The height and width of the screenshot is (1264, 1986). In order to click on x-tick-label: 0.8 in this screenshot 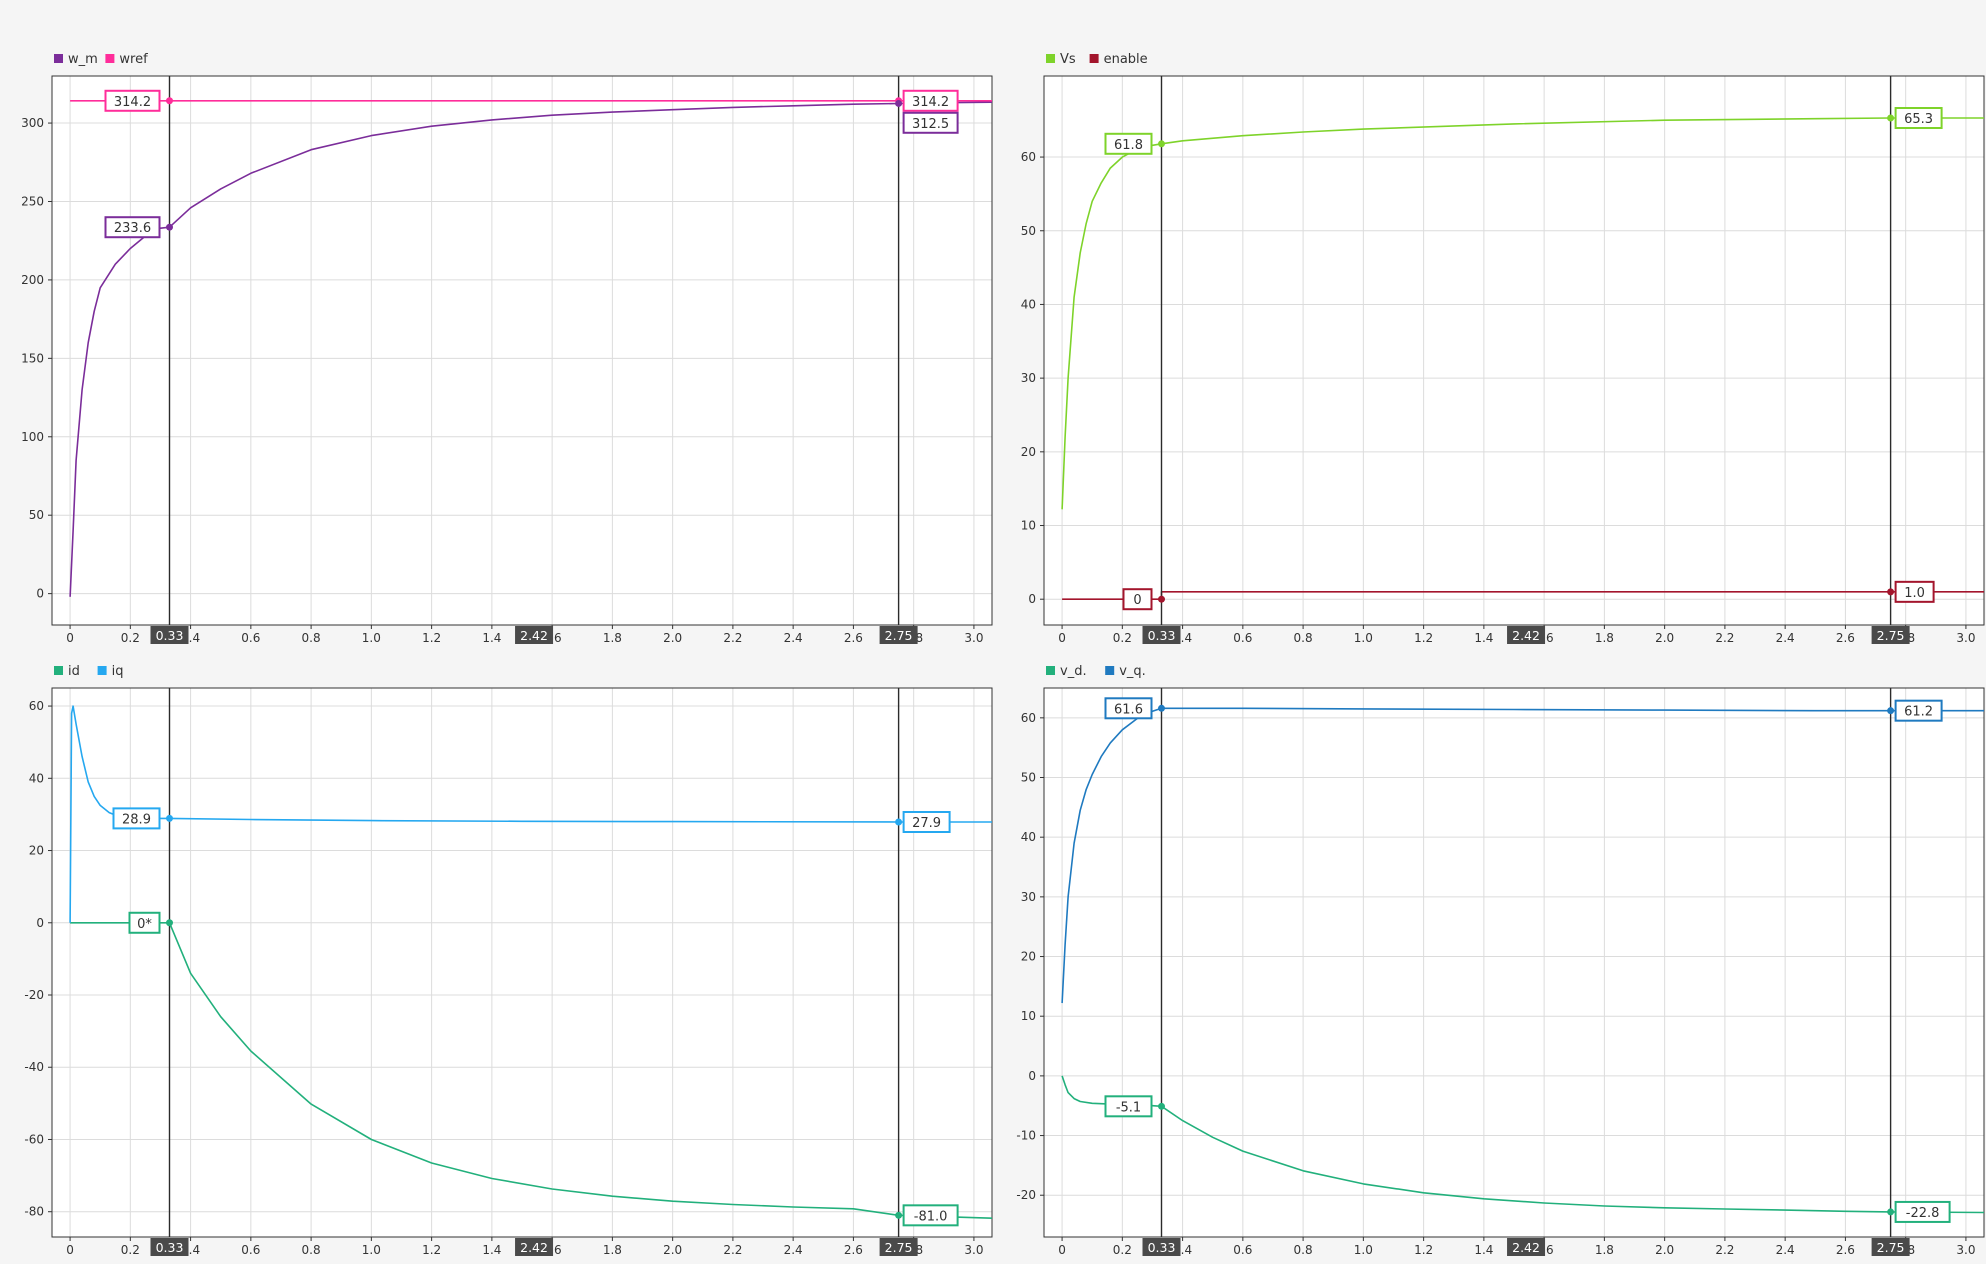, I will do `click(311, 1250)`.